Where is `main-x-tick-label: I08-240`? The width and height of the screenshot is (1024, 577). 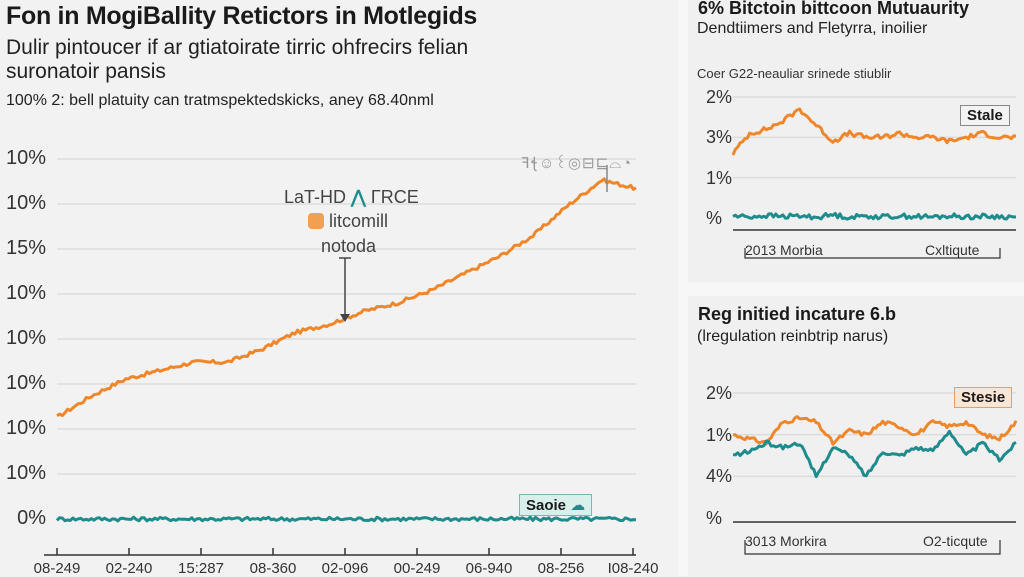 main-x-tick-label: I08-240 is located at coordinates (633, 568).